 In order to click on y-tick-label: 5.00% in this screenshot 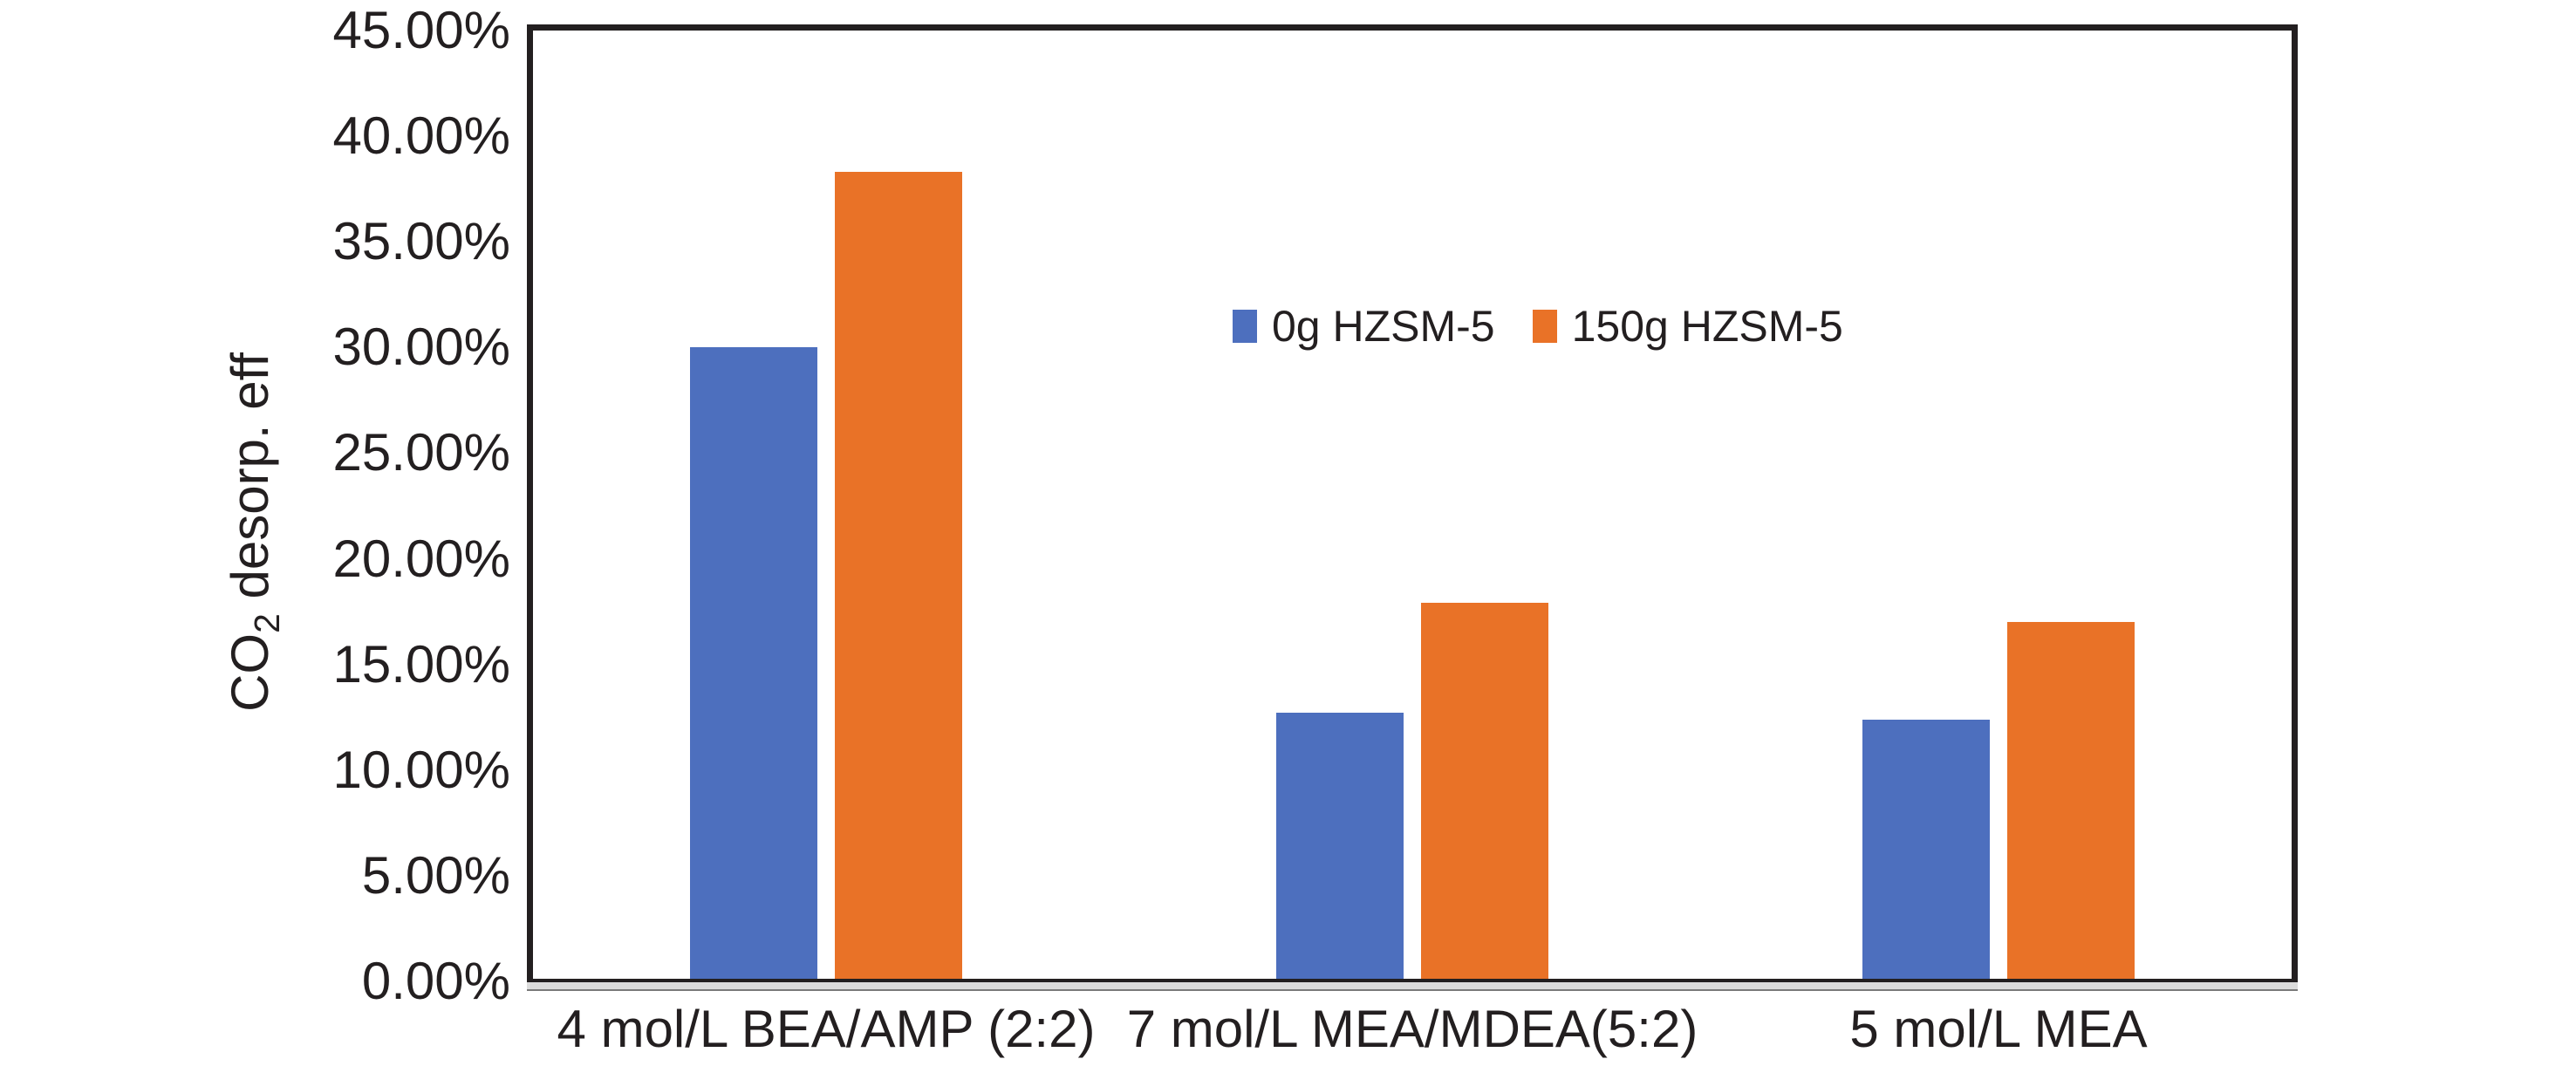, I will do `click(435, 875)`.